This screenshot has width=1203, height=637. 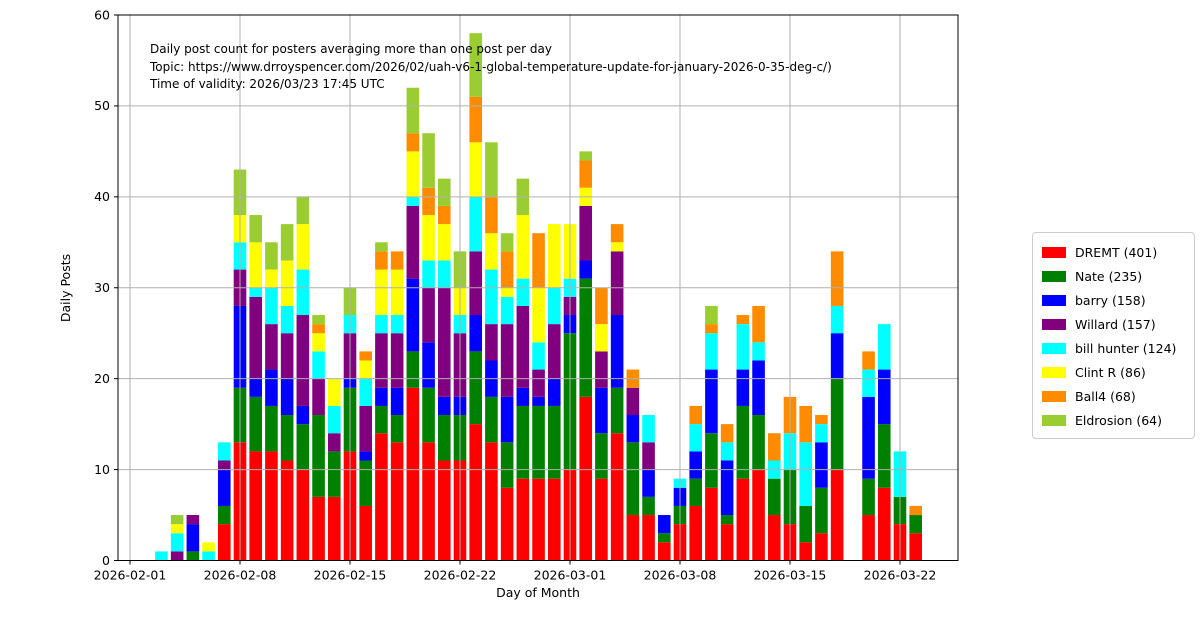 What do you see at coordinates (1110, 372) in the screenshot?
I see `legend-label: Clint R (86)` at bounding box center [1110, 372].